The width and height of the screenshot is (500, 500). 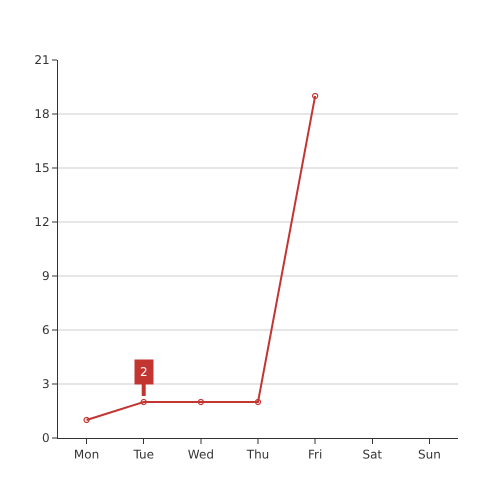 What do you see at coordinates (42, 222) in the screenshot?
I see `y-tick-label: 12` at bounding box center [42, 222].